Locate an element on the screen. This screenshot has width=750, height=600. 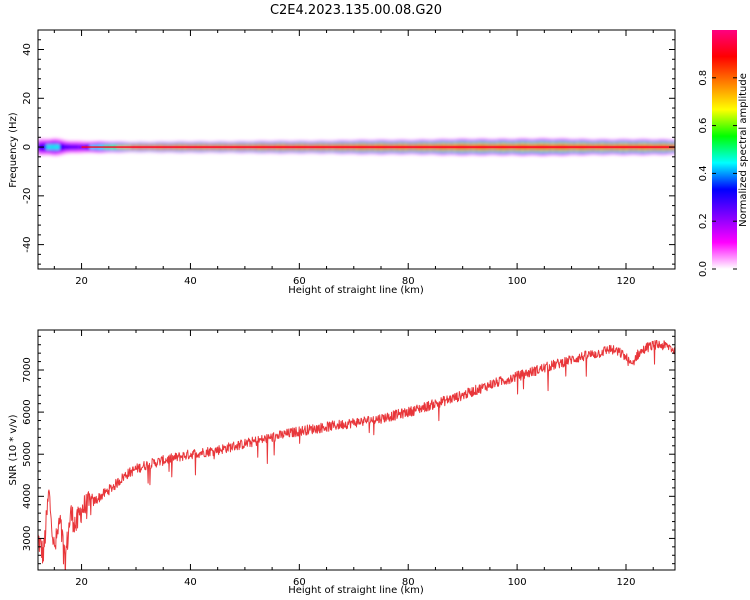
snr-y-tick-label: 7000 is located at coordinates (27, 369).